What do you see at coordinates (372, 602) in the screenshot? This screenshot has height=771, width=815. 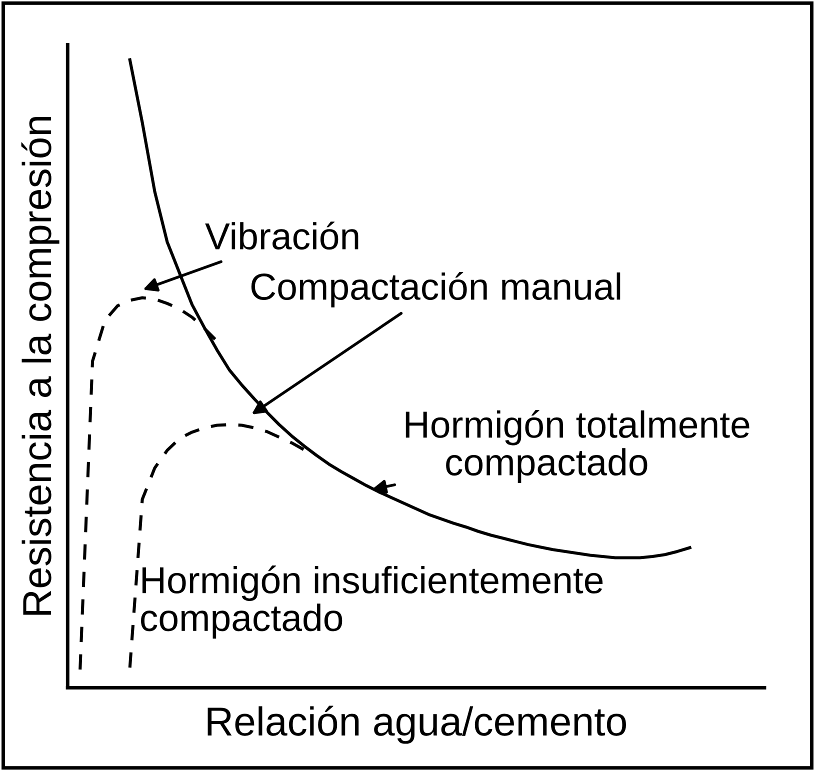 I see `annotation: Hormigón insuficientemente compactado` at bounding box center [372, 602].